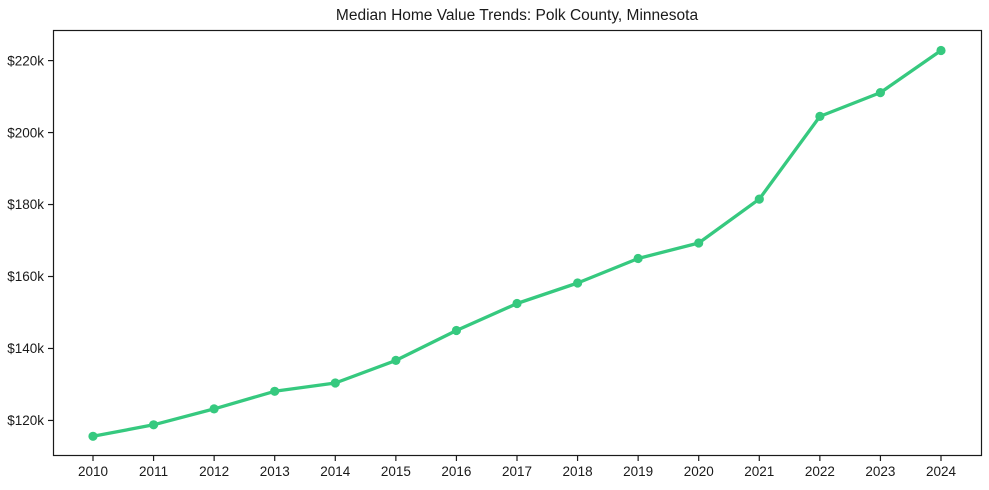 Image resolution: width=989 pixels, height=490 pixels. Describe the element at coordinates (25, 60) in the screenshot. I see `y-tick-label: $220k` at that location.